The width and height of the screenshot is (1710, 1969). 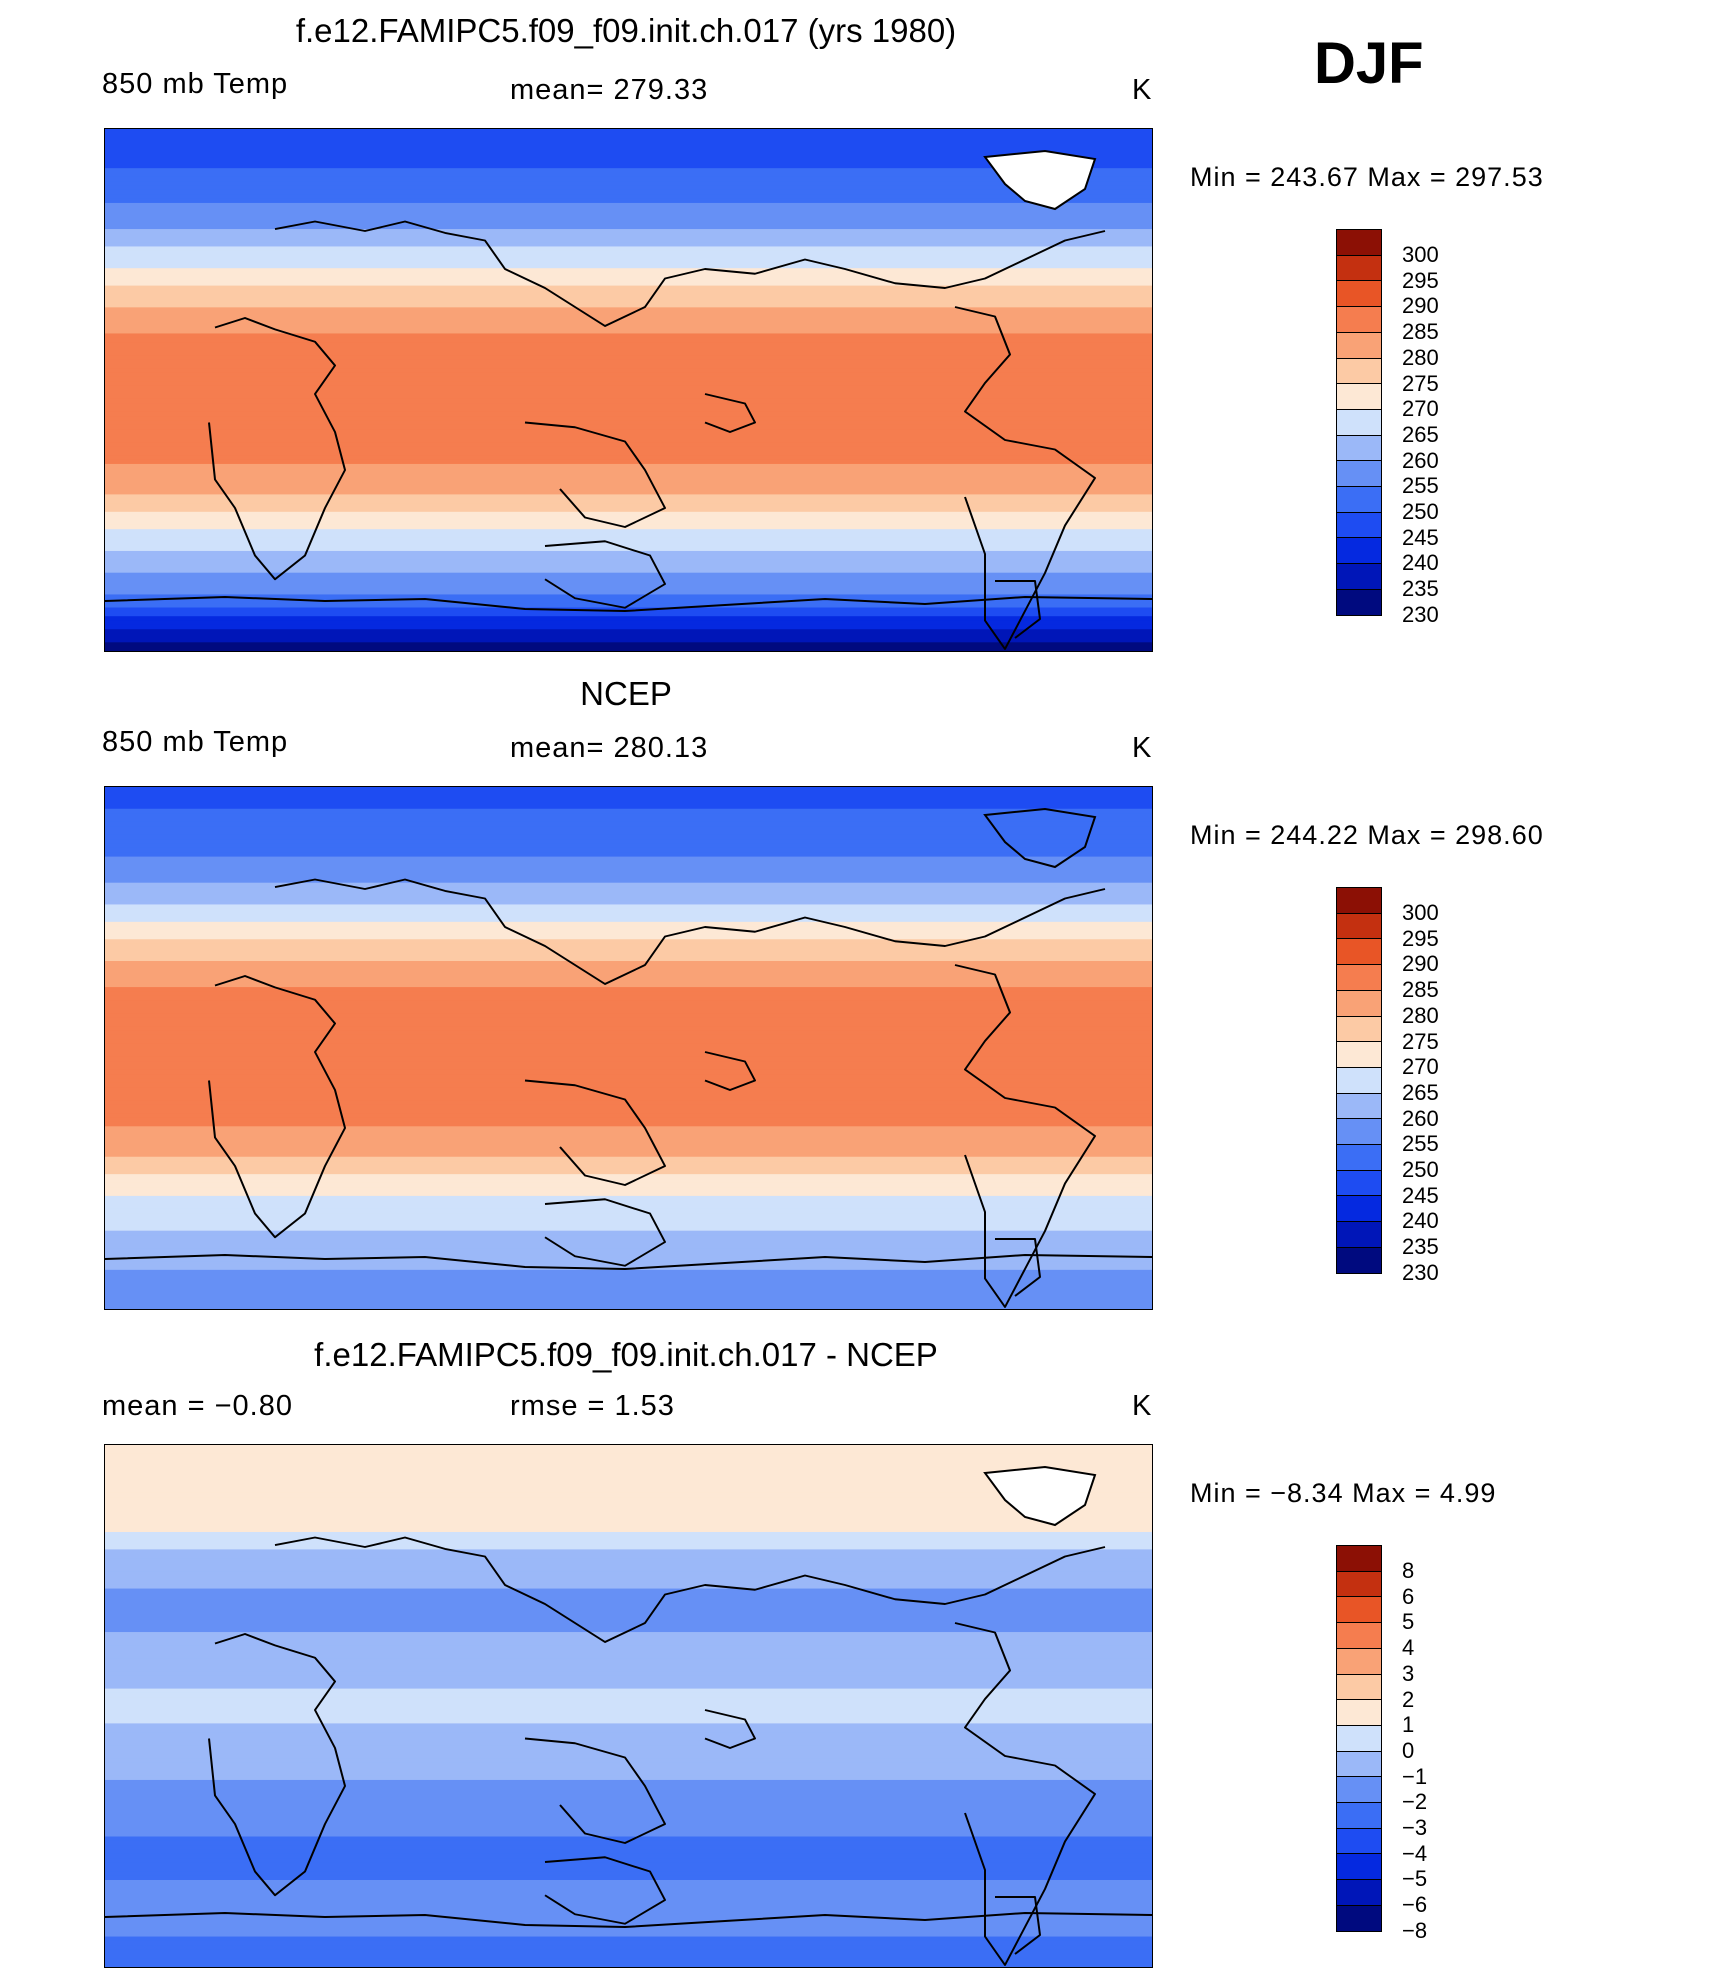 I want to click on colorbar-tick-label: 230, so click(x=1420, y=614).